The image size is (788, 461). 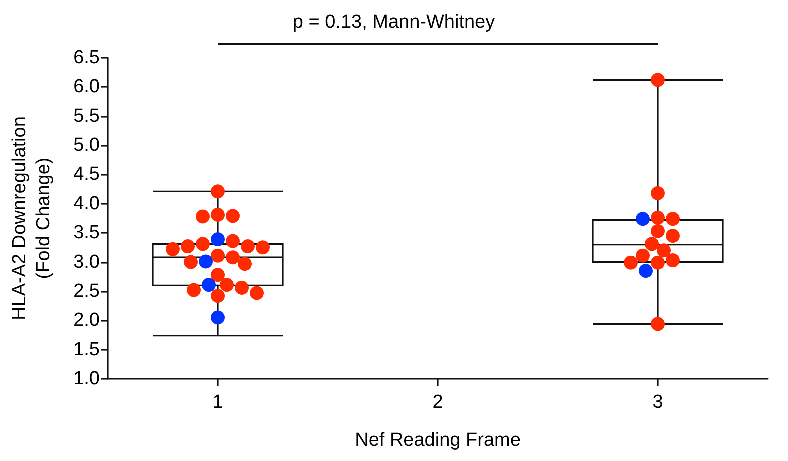 I want to click on y-tick-label: 1.5, so click(x=87, y=349).